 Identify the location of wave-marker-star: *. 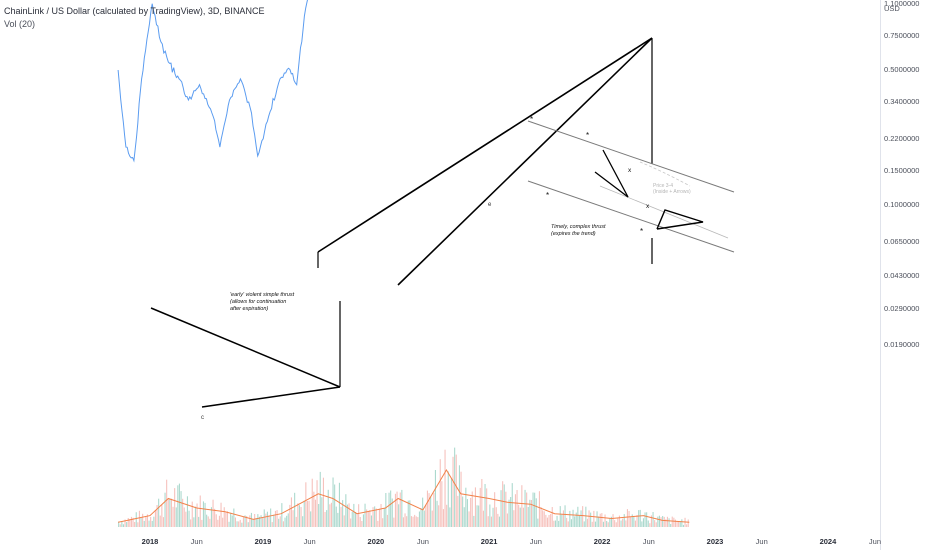
(547, 195).